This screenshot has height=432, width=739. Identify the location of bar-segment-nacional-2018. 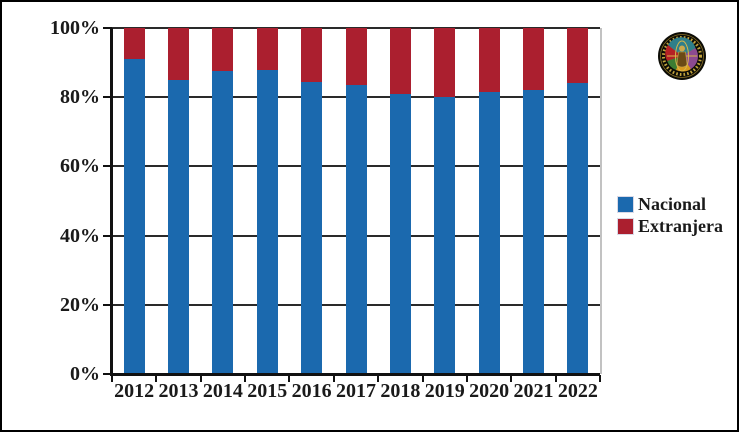
(400, 233).